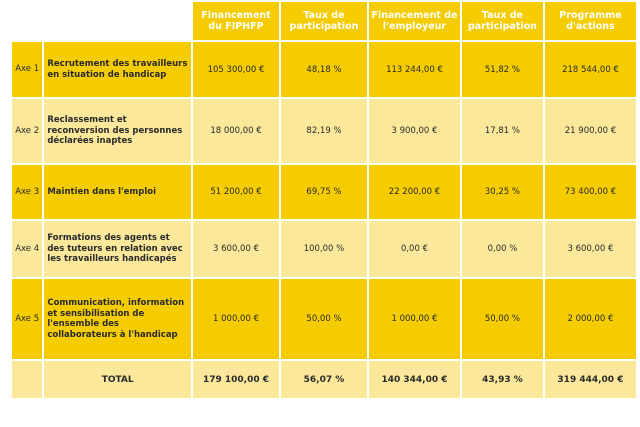 Image resolution: width=640 pixels, height=427 pixels. I want to click on cell-taux-2: 30,25 %, so click(502, 192).